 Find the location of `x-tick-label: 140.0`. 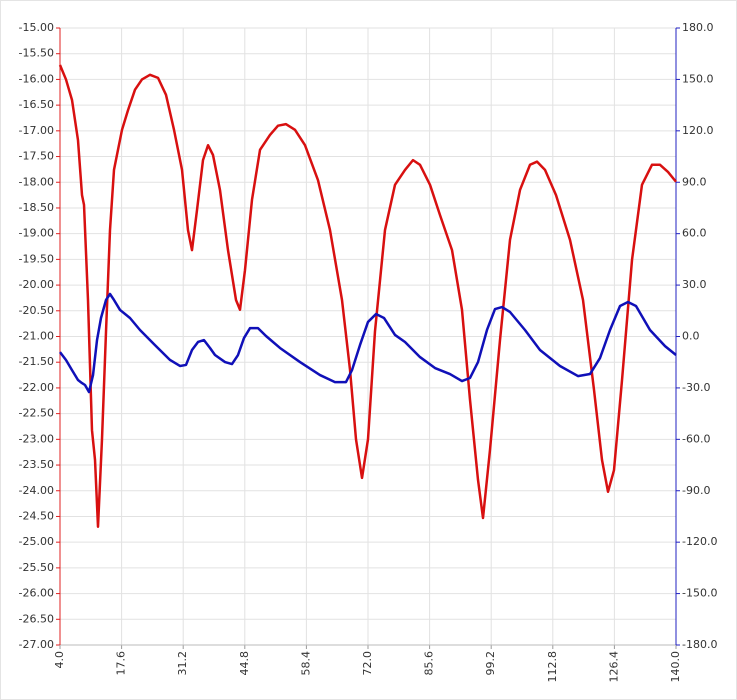

x-tick-label: 140.0 is located at coordinates (675, 667).